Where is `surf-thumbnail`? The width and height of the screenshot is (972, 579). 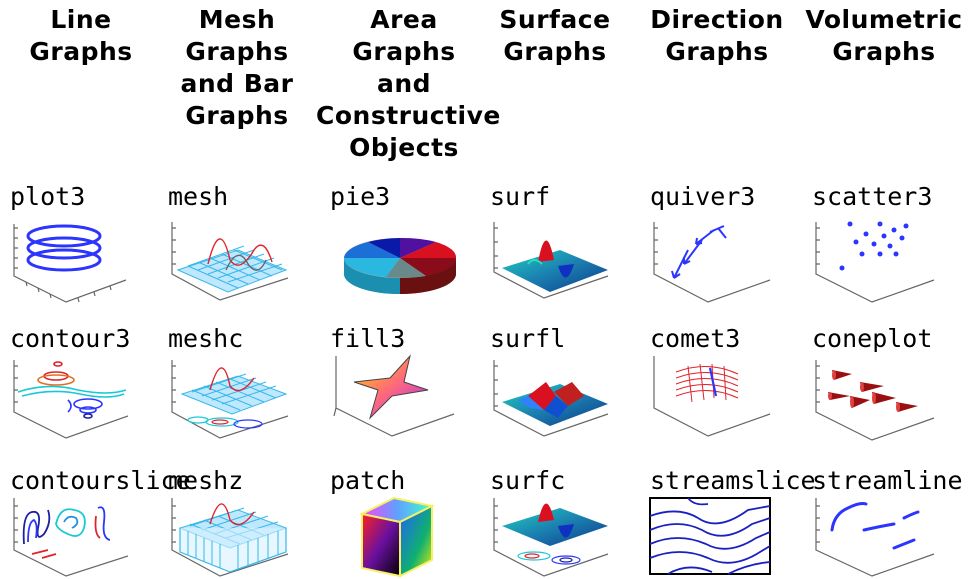 surf-thumbnail is located at coordinates (550, 269).